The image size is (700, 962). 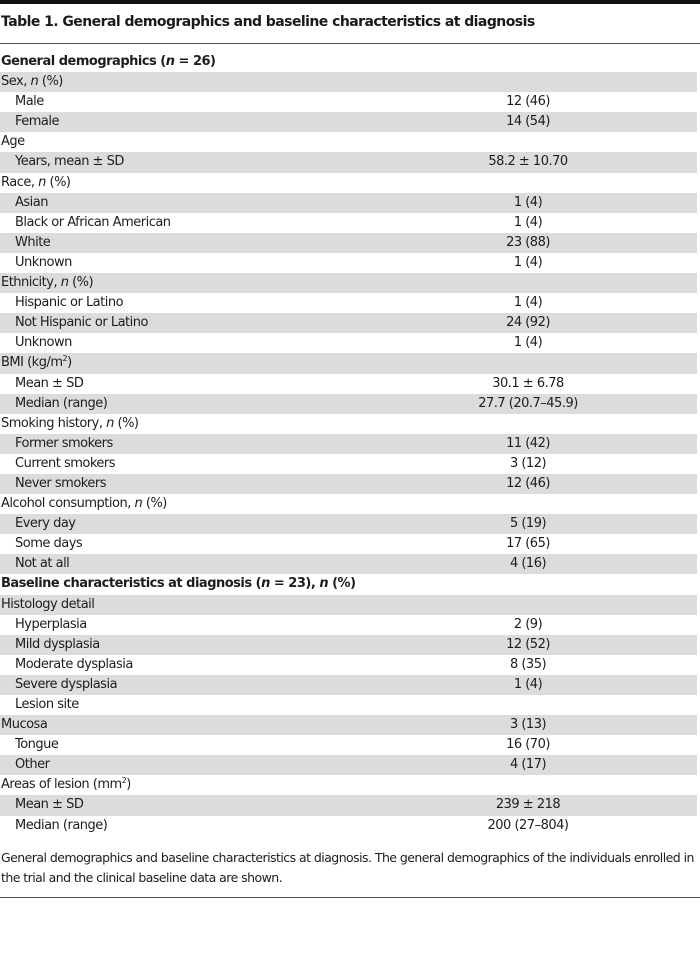 I want to click on row-label: General demographics (n = 26), so click(x=108, y=61).